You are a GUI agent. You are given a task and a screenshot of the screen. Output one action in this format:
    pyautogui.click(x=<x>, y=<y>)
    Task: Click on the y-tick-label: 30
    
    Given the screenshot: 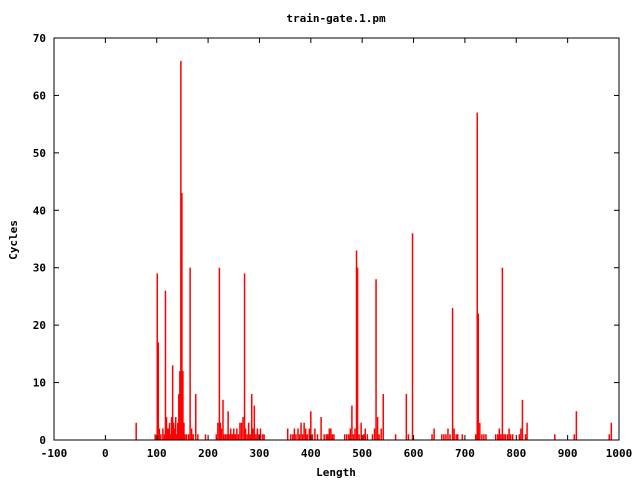 What is the action you would take?
    pyautogui.click(x=39, y=268)
    